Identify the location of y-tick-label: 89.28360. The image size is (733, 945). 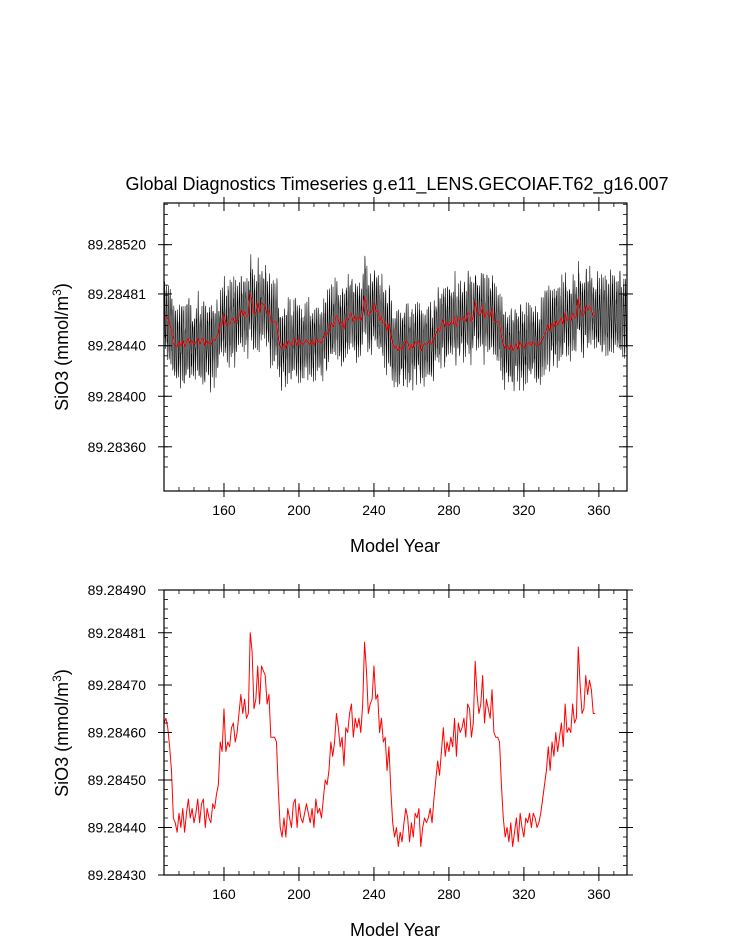
(117, 447).